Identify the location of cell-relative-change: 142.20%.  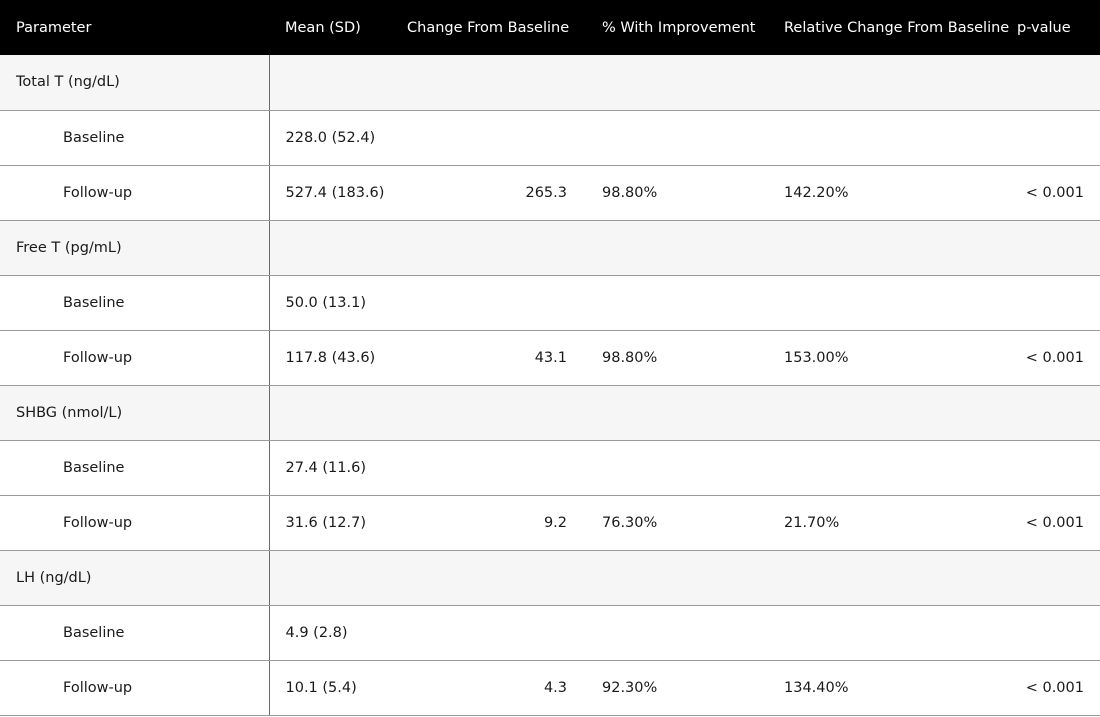
(885, 193).